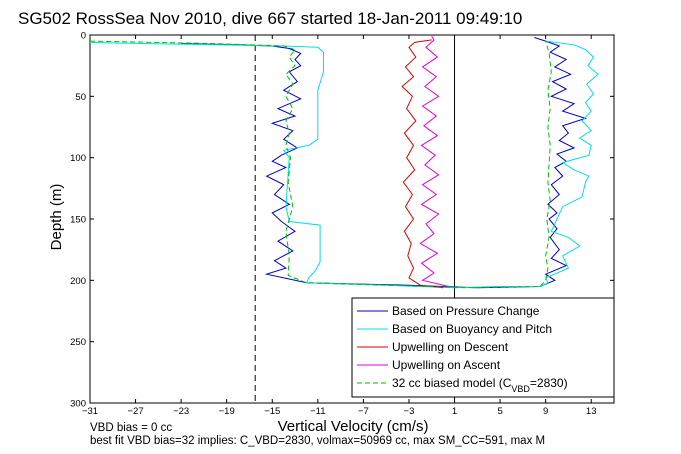 Image resolution: width=681 pixels, height=454 pixels. What do you see at coordinates (78, 158) in the screenshot?
I see `y-tick-label-2: 100` at bounding box center [78, 158].